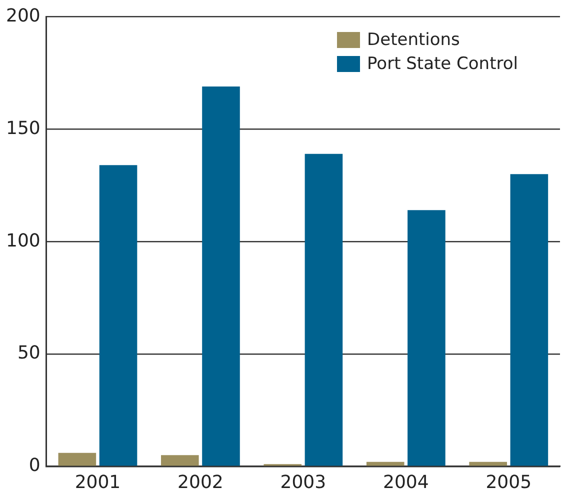 This screenshot has height=504, width=564. I want to click on x-tick-label: 2001, so click(97, 482).